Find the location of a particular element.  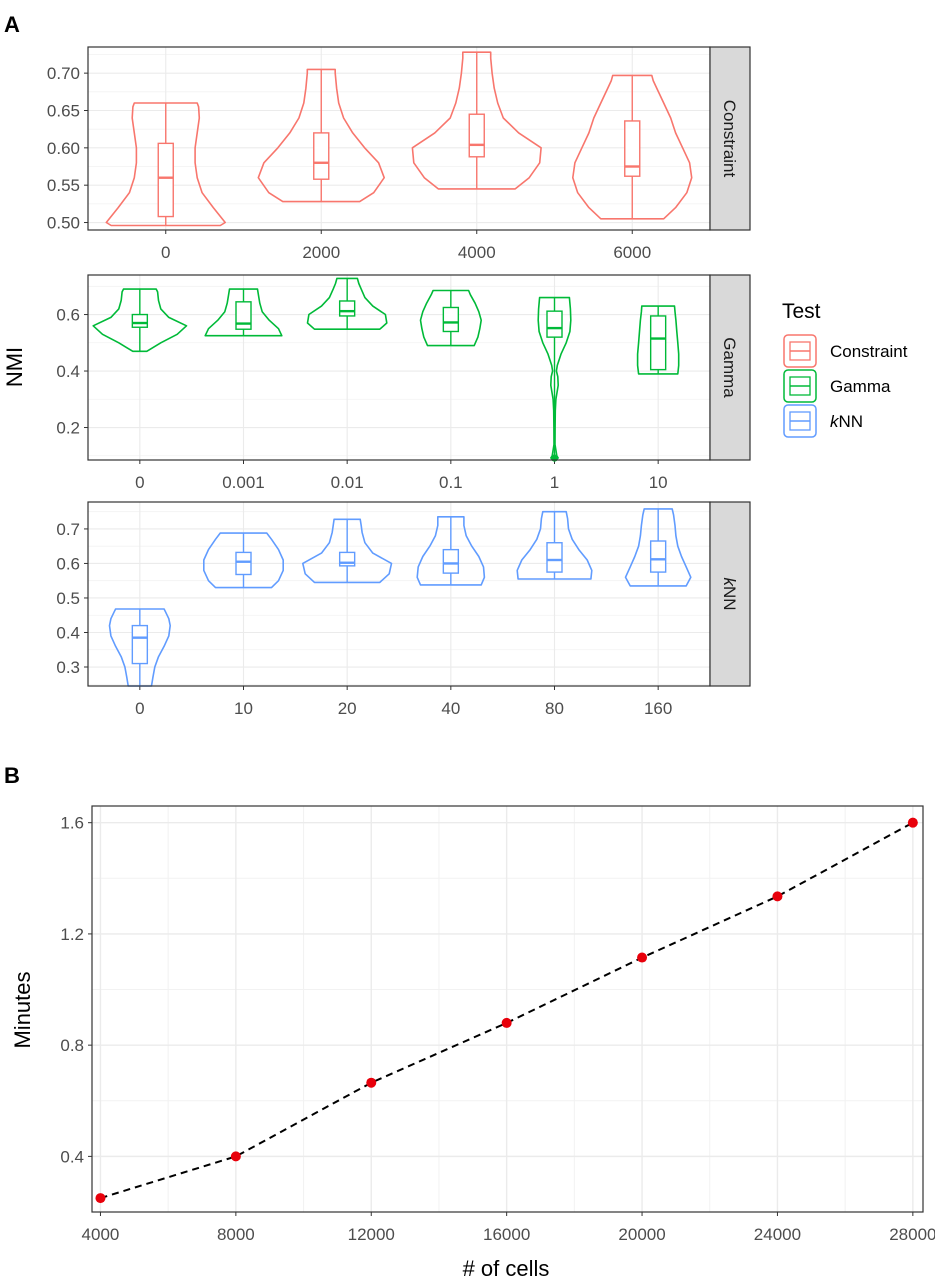

x-tick-label: 16000 is located at coordinates (506, 1234).